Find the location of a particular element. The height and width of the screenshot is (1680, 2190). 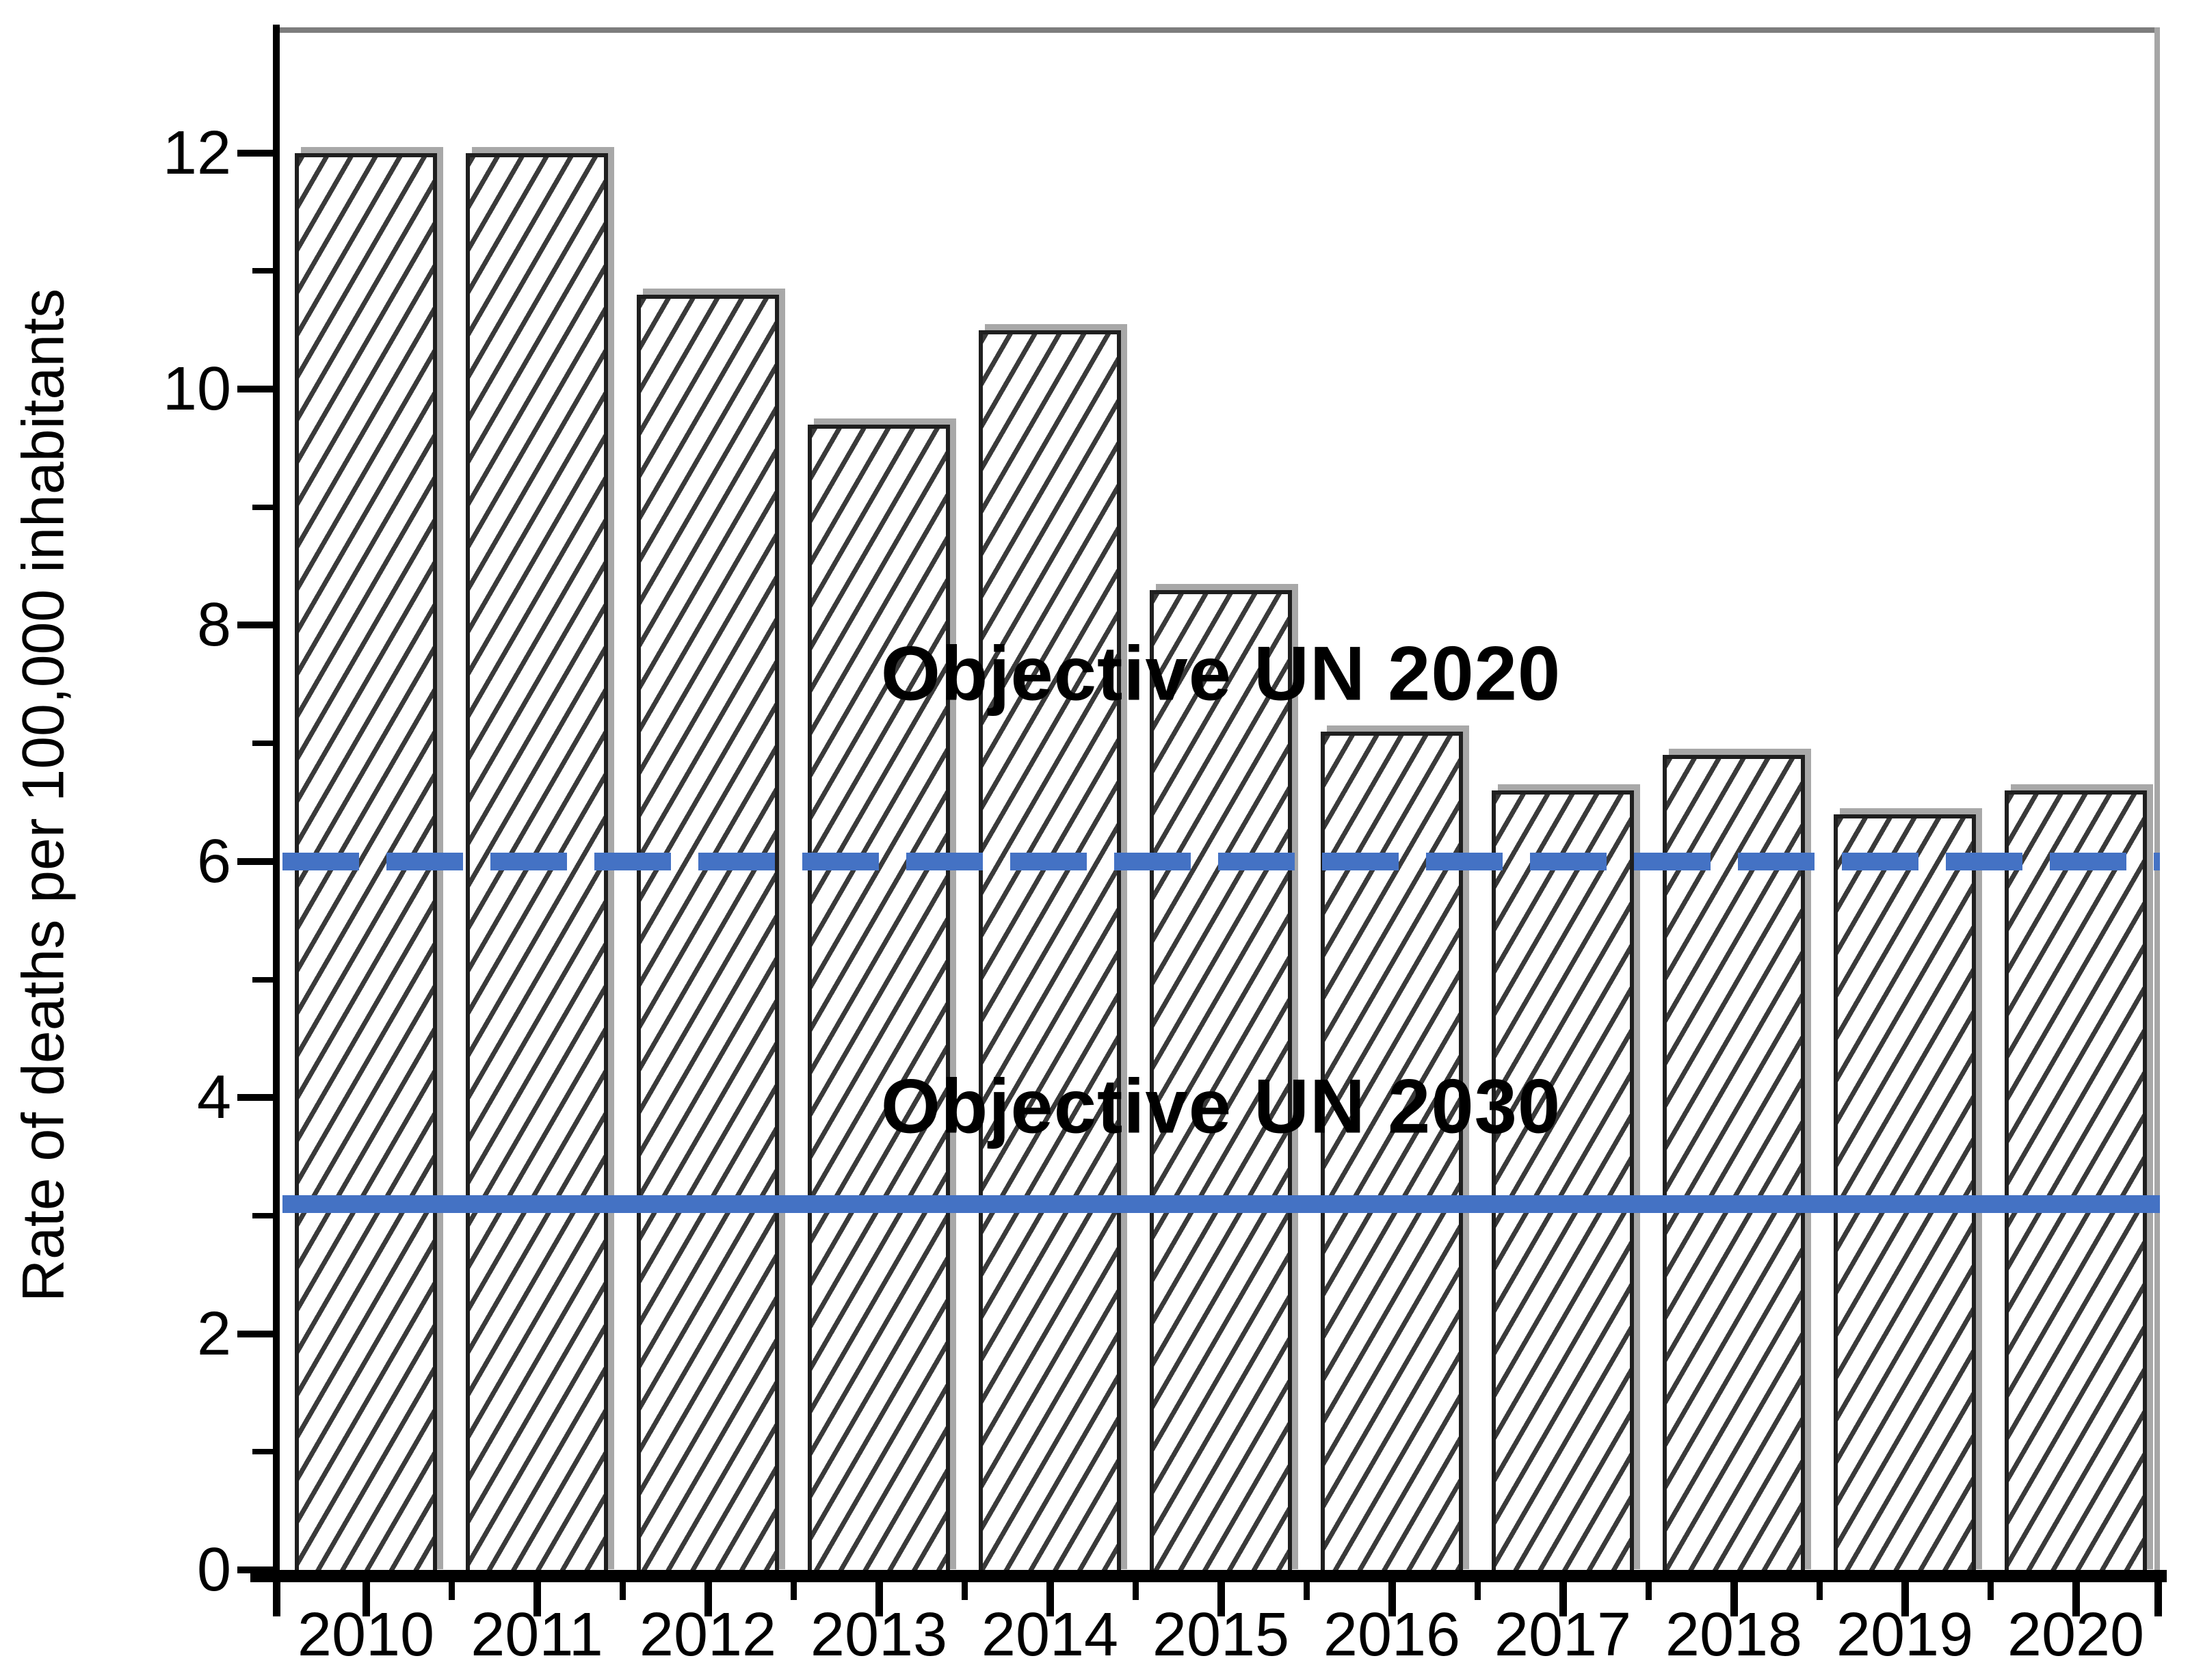

x-axis-major-tick-2012 is located at coordinates (708, 1597).